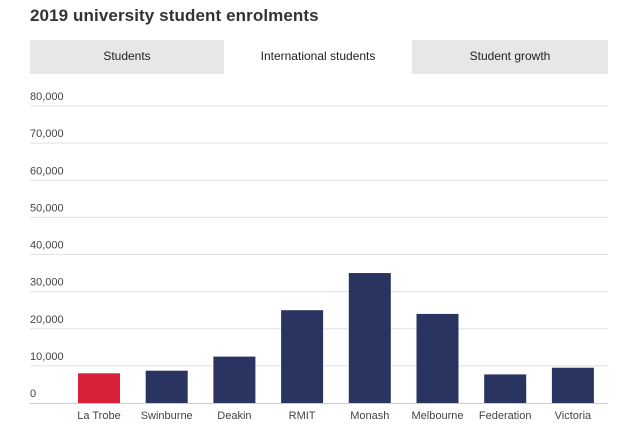 The height and width of the screenshot is (439, 626). Describe the element at coordinates (33, 394) in the screenshot. I see `y-tick-label: 0` at that location.